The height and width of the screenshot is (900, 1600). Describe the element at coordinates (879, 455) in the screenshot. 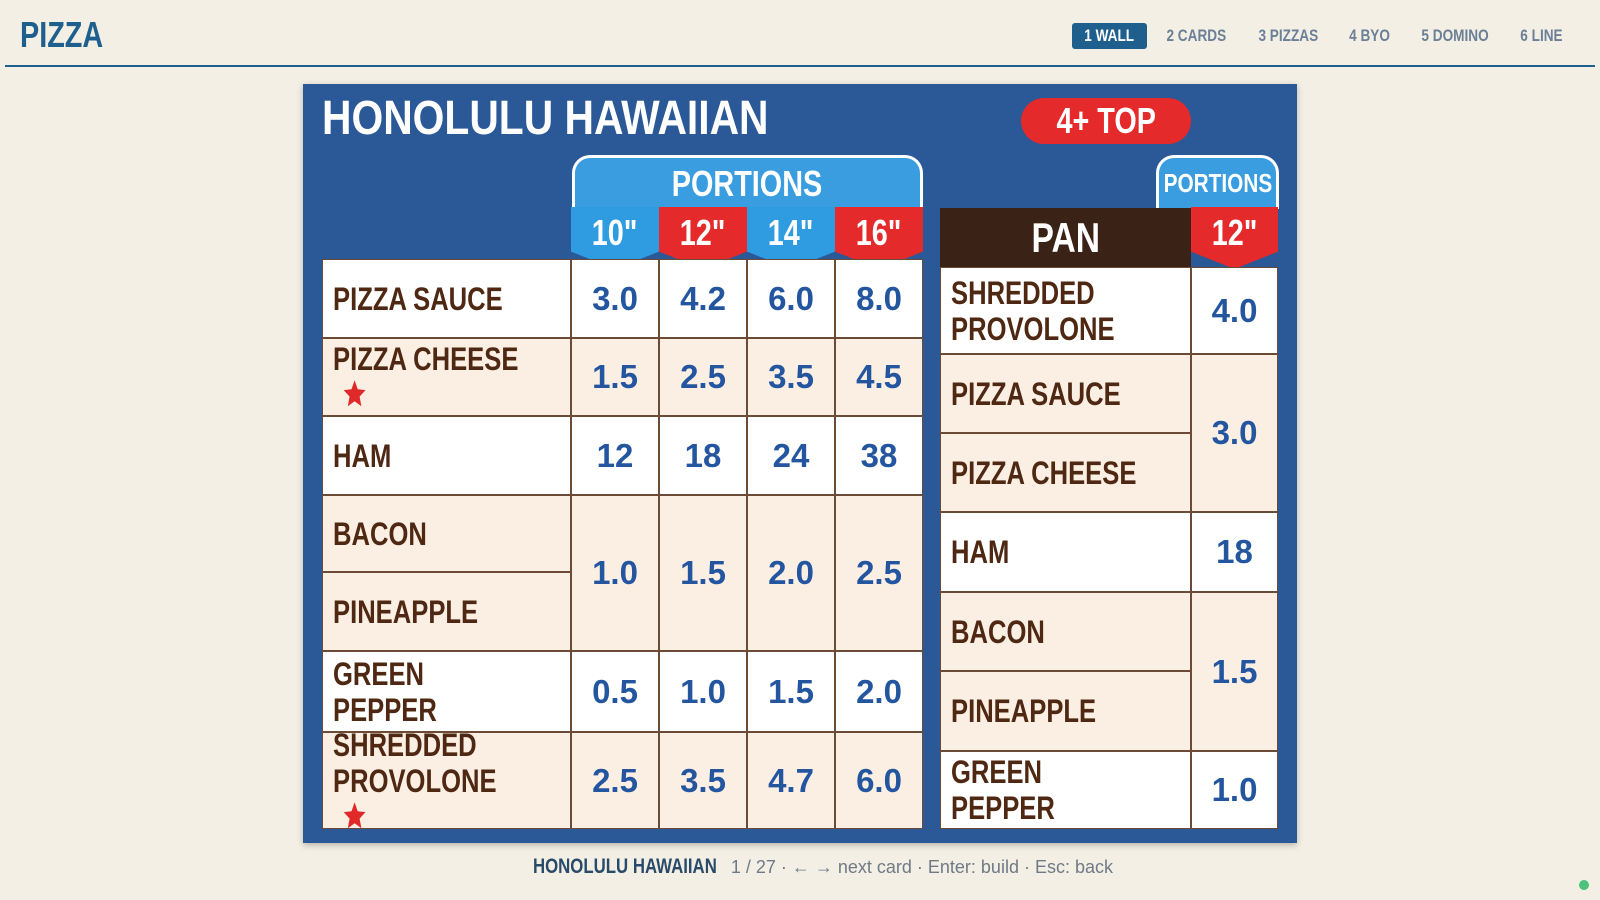

I see `portion-value: 38` at that location.